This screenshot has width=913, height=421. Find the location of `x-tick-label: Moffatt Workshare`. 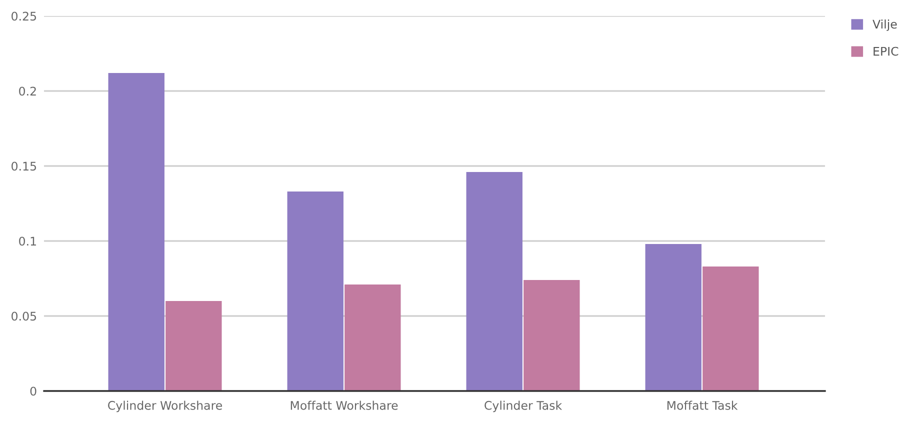

x-tick-label: Moffatt Workshare is located at coordinates (344, 405).